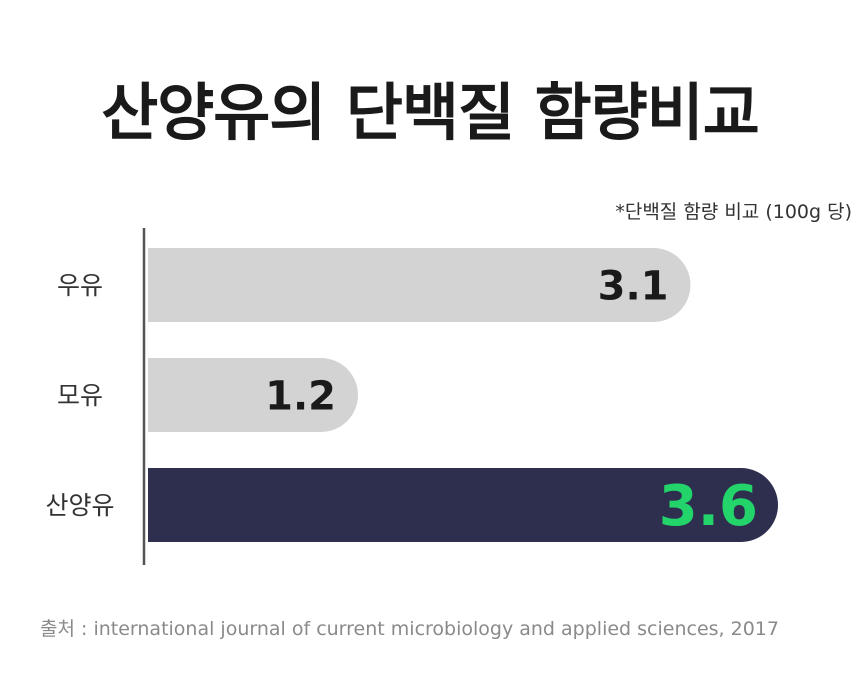 The width and height of the screenshot is (860, 681). Describe the element at coordinates (633, 286) in the screenshot. I see `value-label-1: 3.1` at that location.